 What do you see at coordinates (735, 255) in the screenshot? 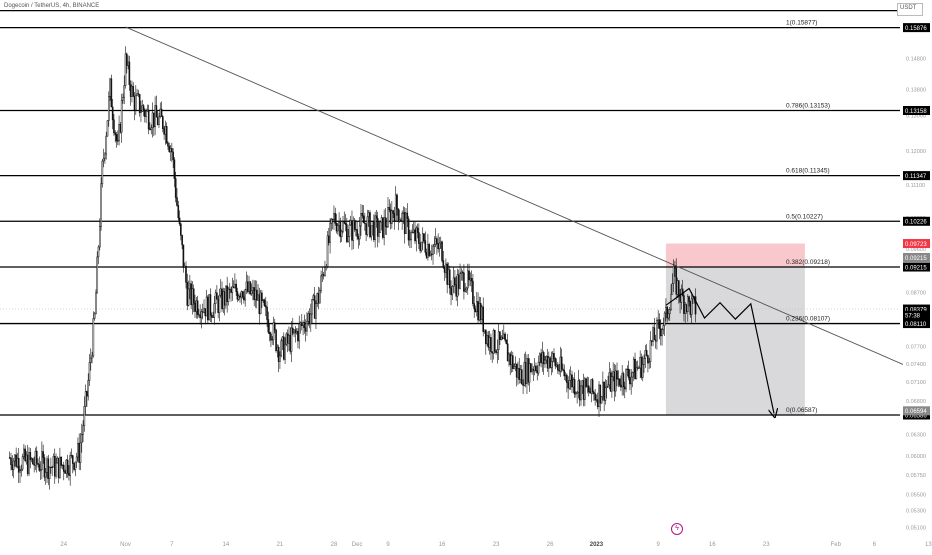
I see `stop-loss-zone` at bounding box center [735, 255].